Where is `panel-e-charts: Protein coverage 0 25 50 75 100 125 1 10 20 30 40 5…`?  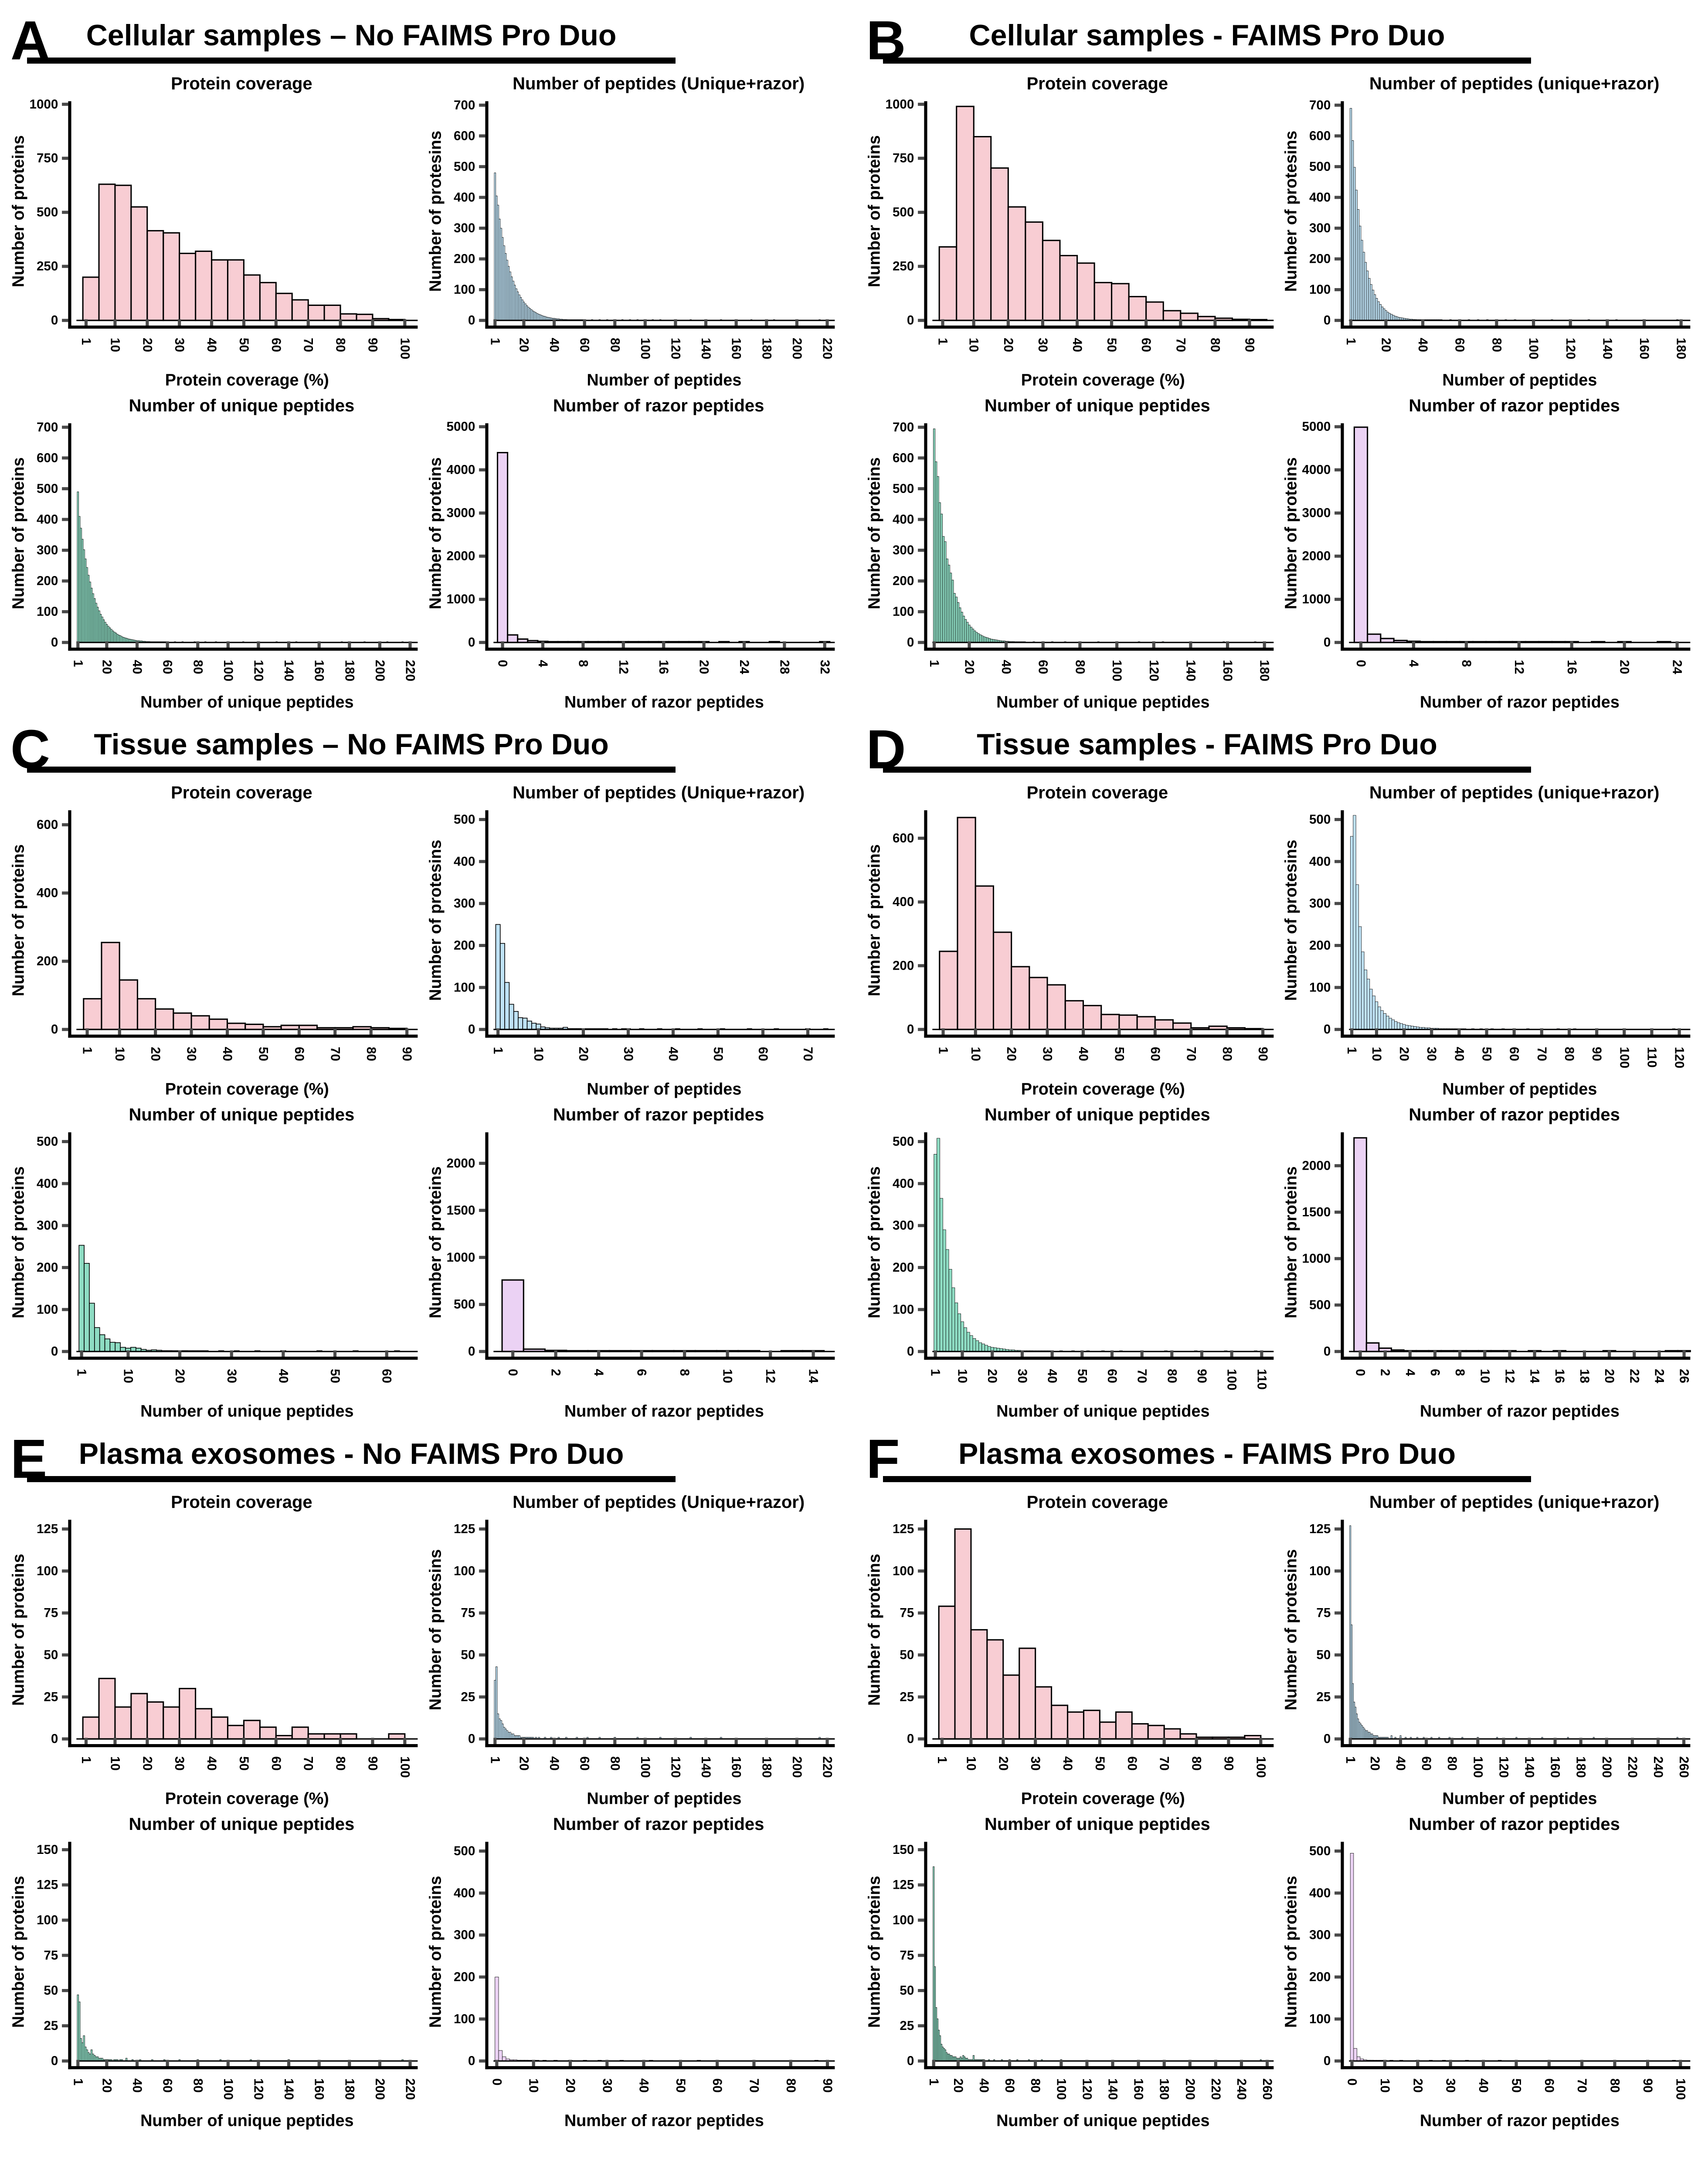 panel-e-charts: Protein coverage 0 25 50 75 100 125 1 10 20 30 40 5… is located at coordinates (426, 1812).